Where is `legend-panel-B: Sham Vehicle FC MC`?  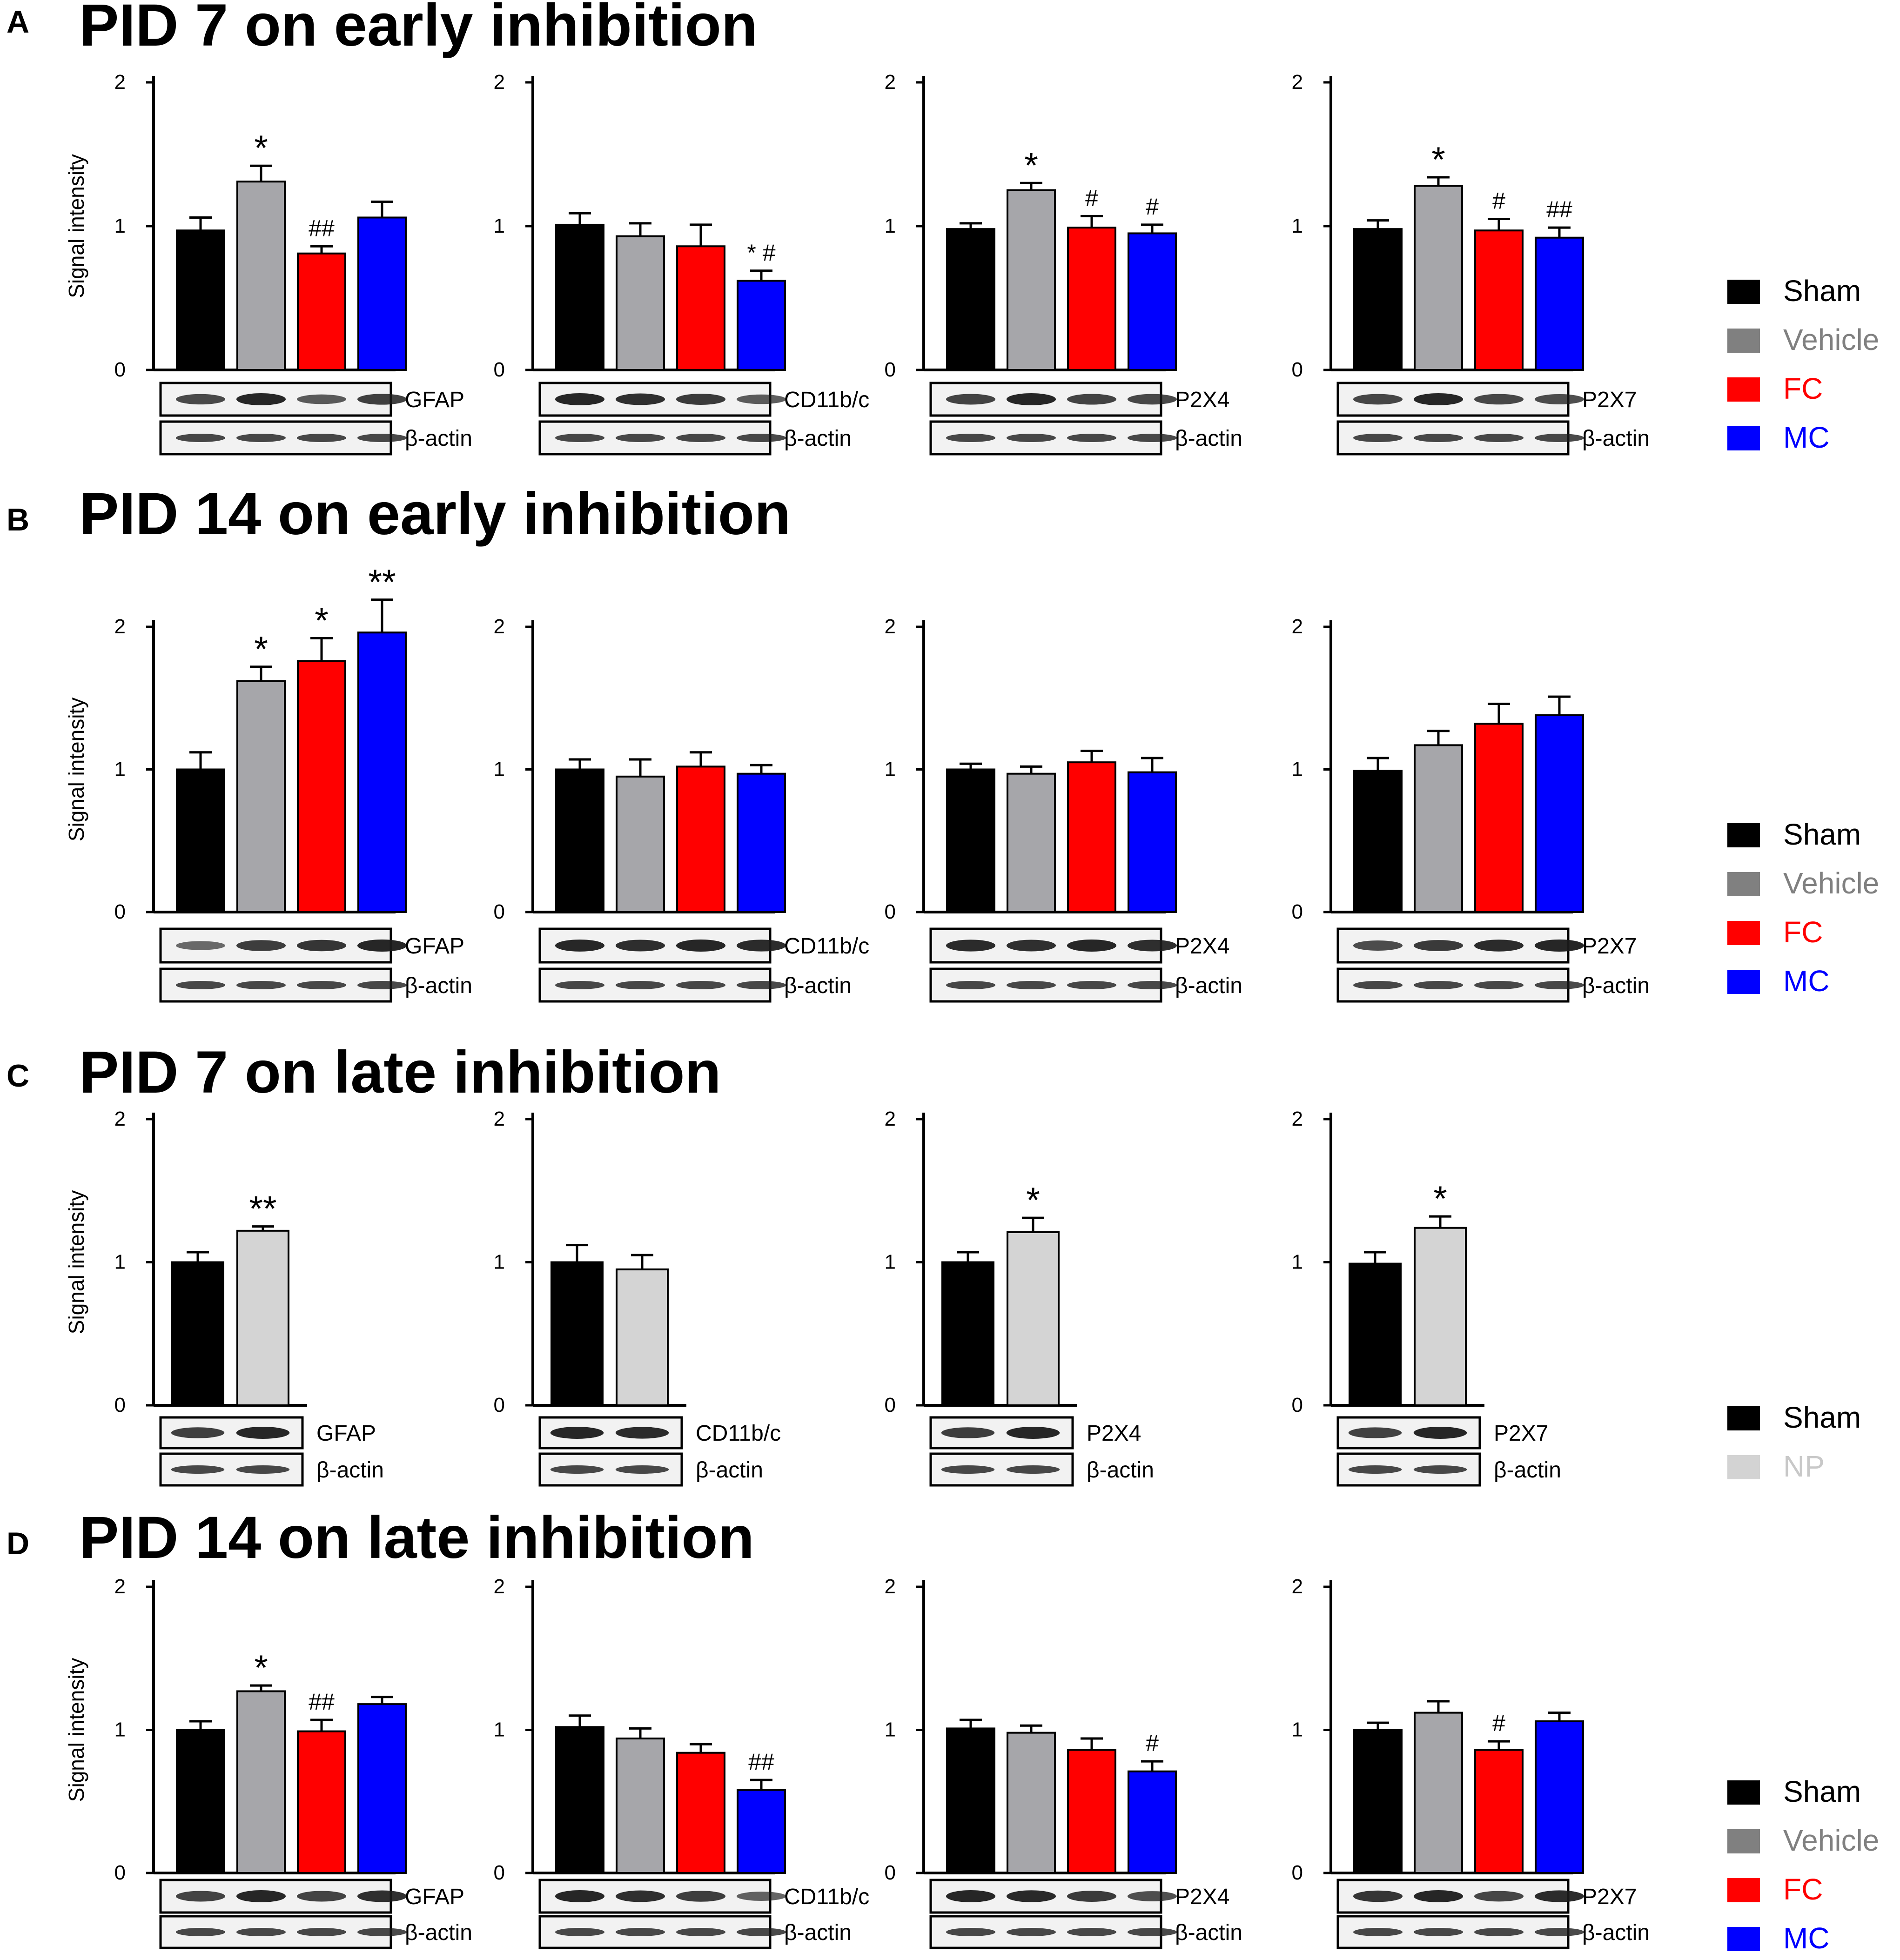 legend-panel-B: Sham Vehicle FC MC is located at coordinates (1803, 908).